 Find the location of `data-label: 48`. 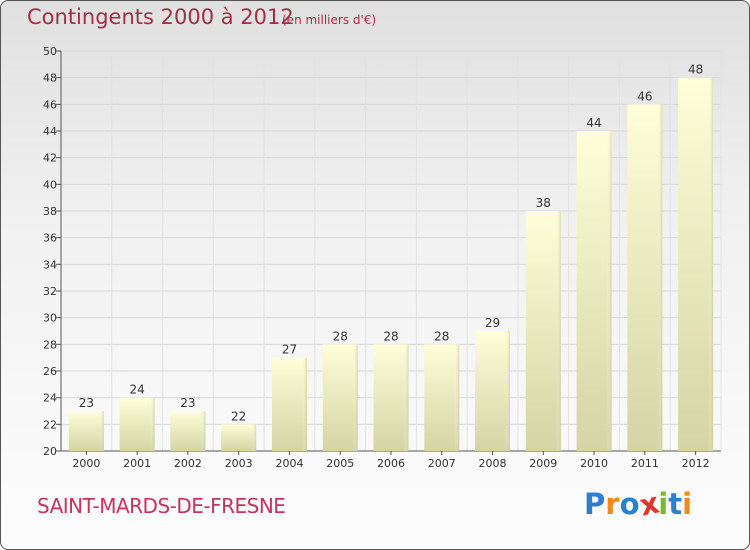

data-label: 48 is located at coordinates (695, 70).